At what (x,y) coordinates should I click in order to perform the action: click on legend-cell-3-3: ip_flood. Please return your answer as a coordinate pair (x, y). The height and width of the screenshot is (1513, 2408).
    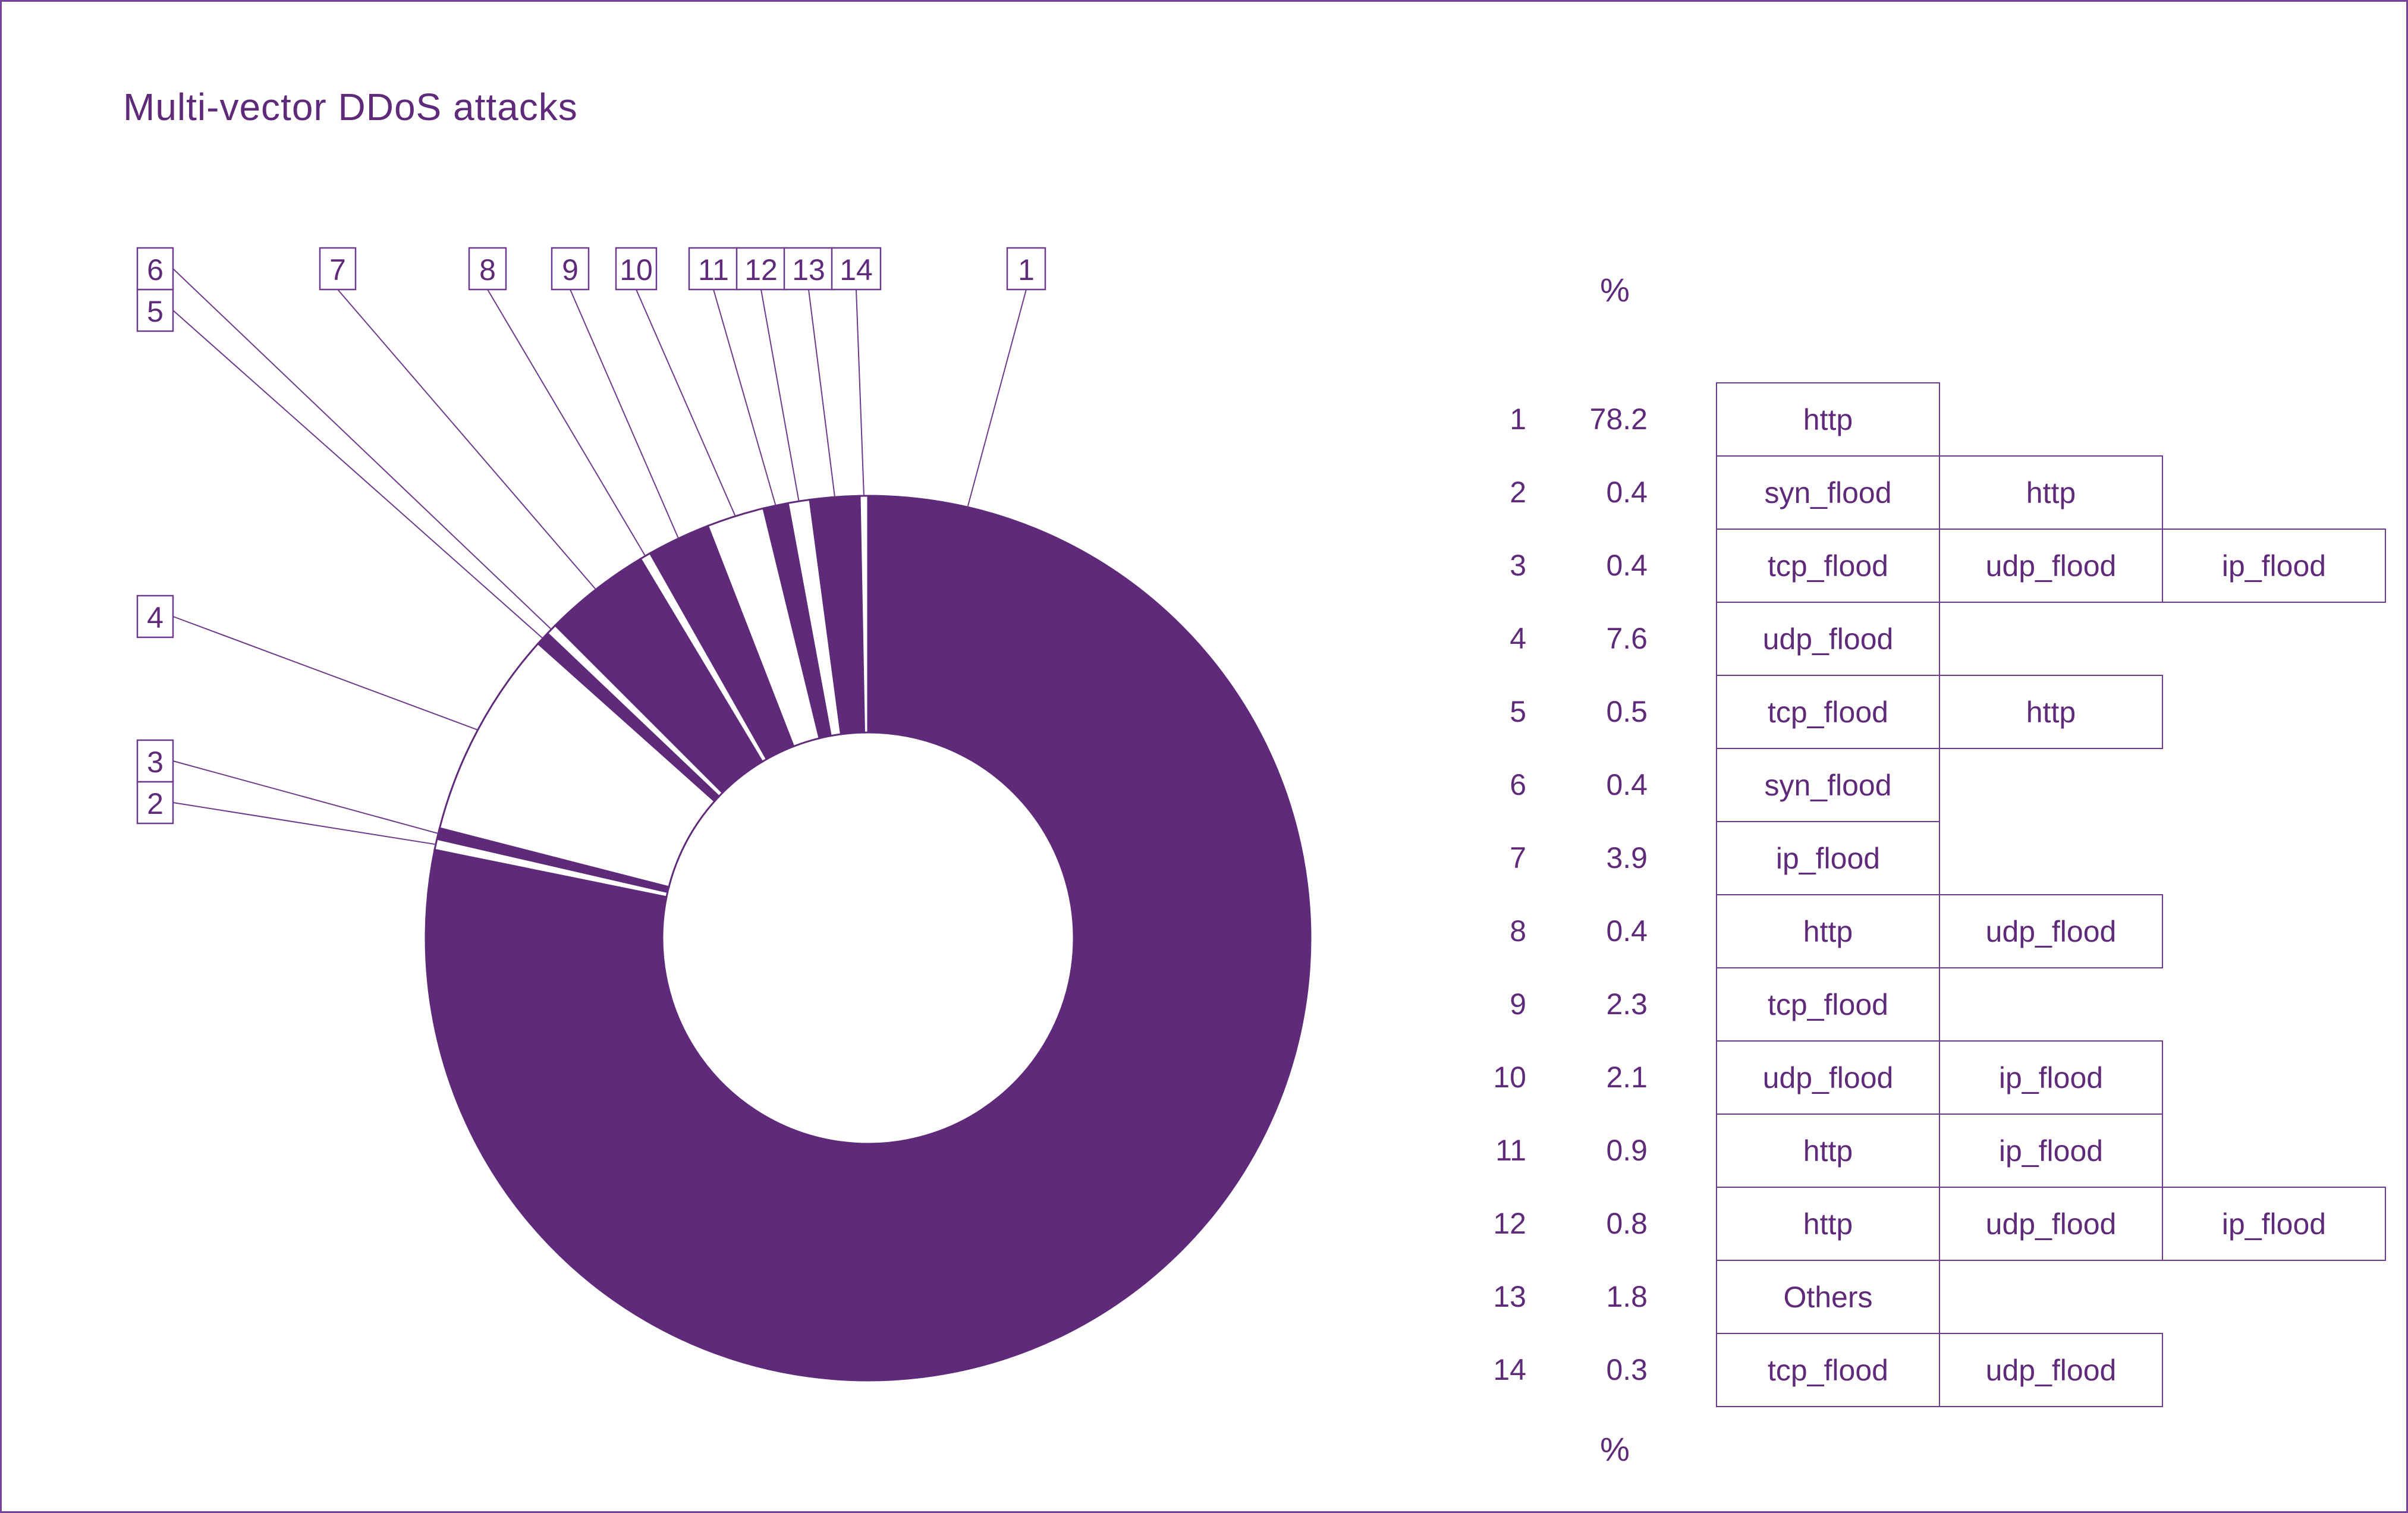
    Looking at the image, I should click on (2274, 566).